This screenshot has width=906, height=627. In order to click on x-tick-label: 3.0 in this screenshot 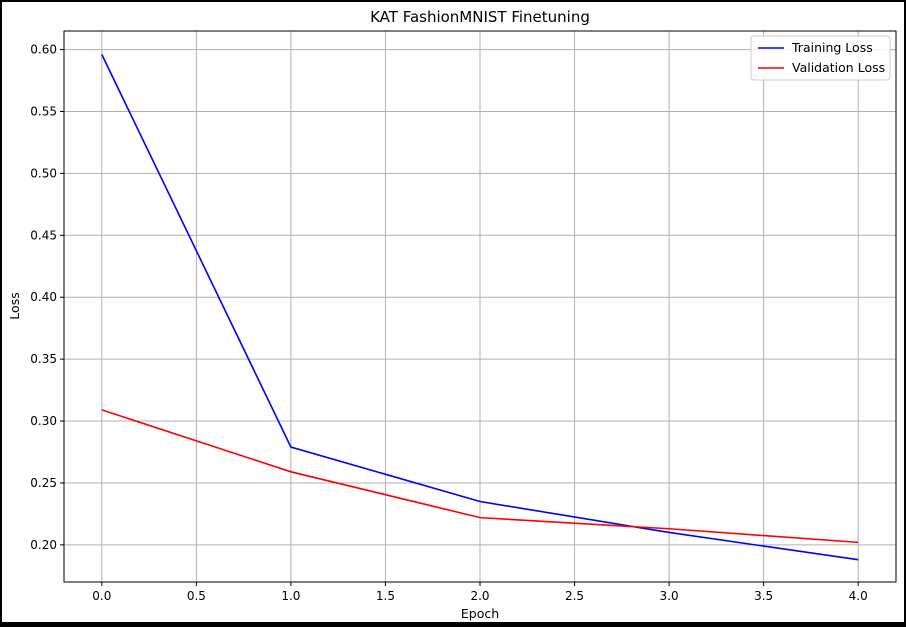, I will do `click(669, 596)`.